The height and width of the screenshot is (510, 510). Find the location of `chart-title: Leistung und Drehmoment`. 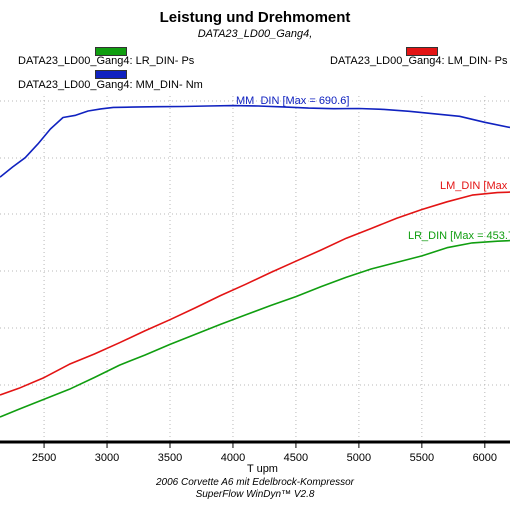

chart-title: Leistung und Drehmoment is located at coordinates (255, 17).